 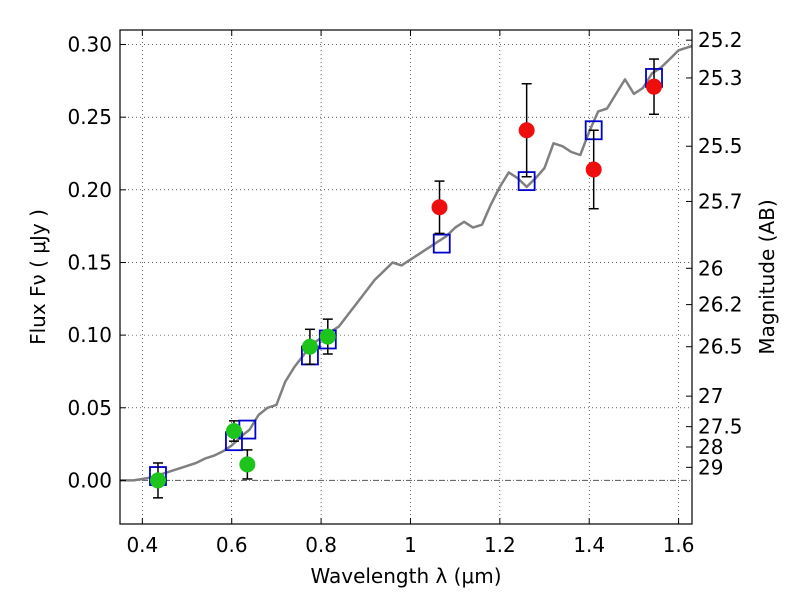 I want to click on x-tick-label: 1.2, so click(x=500, y=545).